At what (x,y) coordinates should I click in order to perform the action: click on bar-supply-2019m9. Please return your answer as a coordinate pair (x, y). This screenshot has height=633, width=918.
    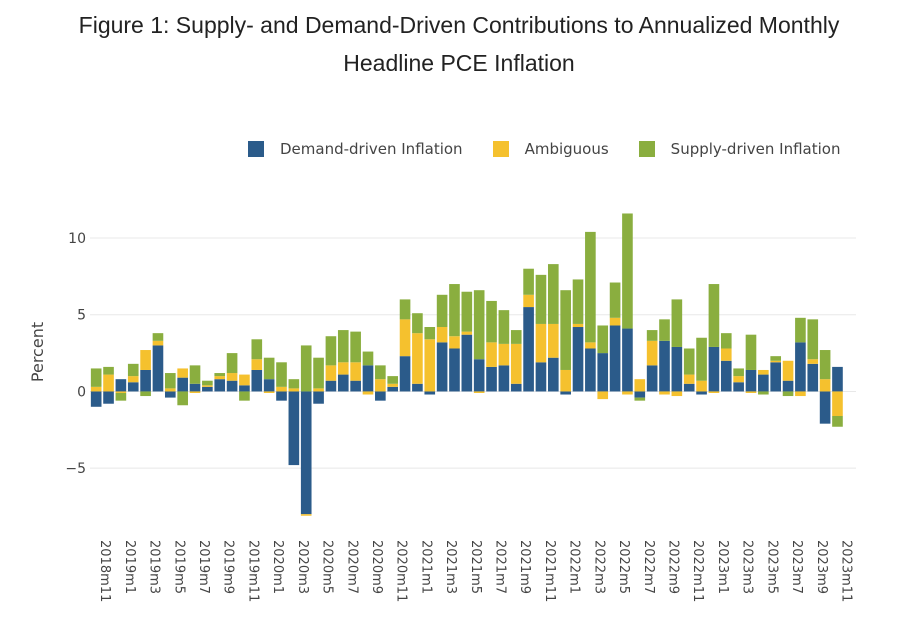
    Looking at the image, I should click on (220, 375).